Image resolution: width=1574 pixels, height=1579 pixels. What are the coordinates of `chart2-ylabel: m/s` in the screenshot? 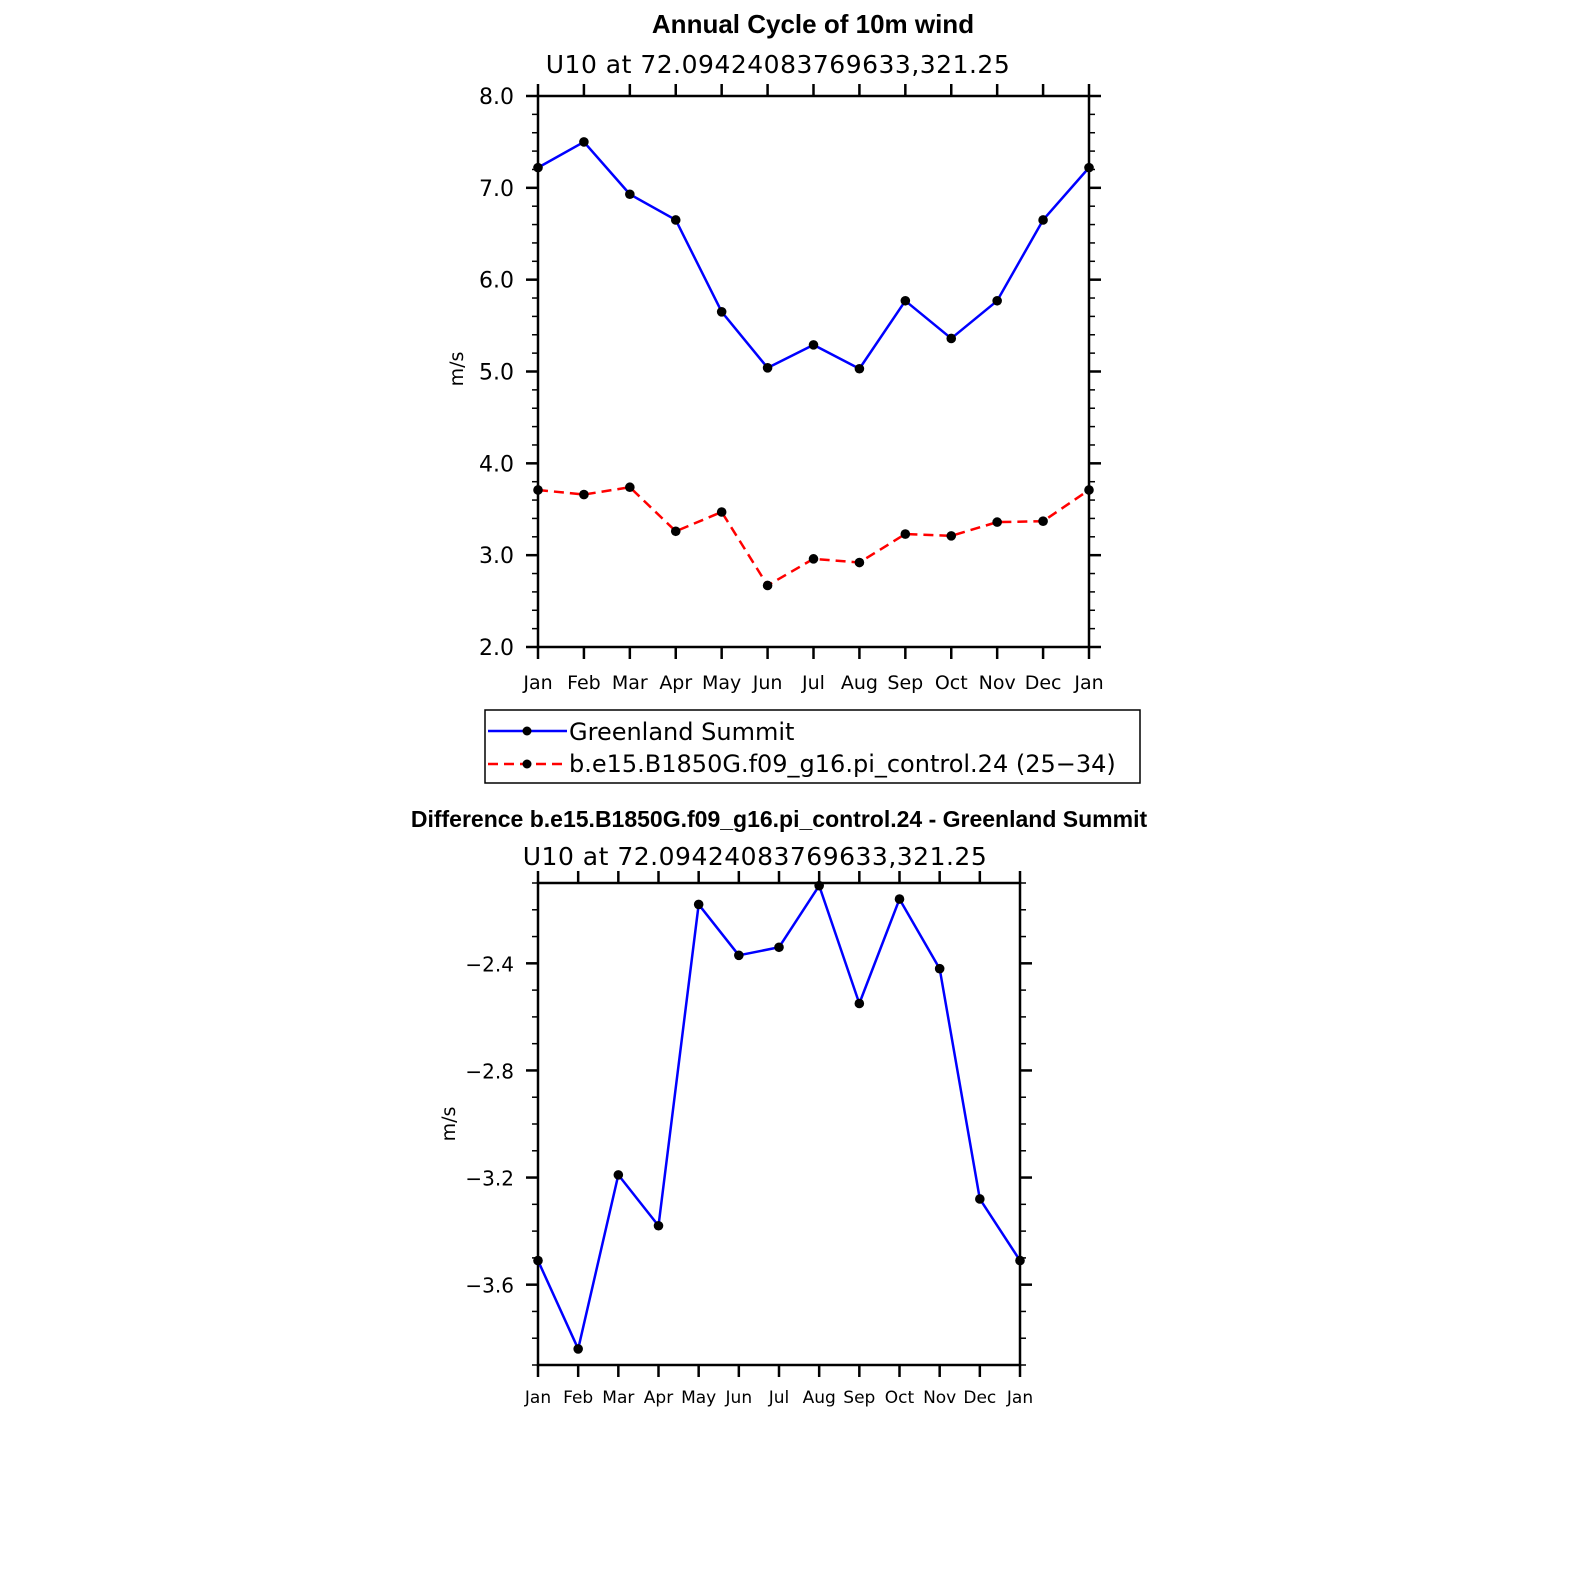 It's located at (449, 1124).